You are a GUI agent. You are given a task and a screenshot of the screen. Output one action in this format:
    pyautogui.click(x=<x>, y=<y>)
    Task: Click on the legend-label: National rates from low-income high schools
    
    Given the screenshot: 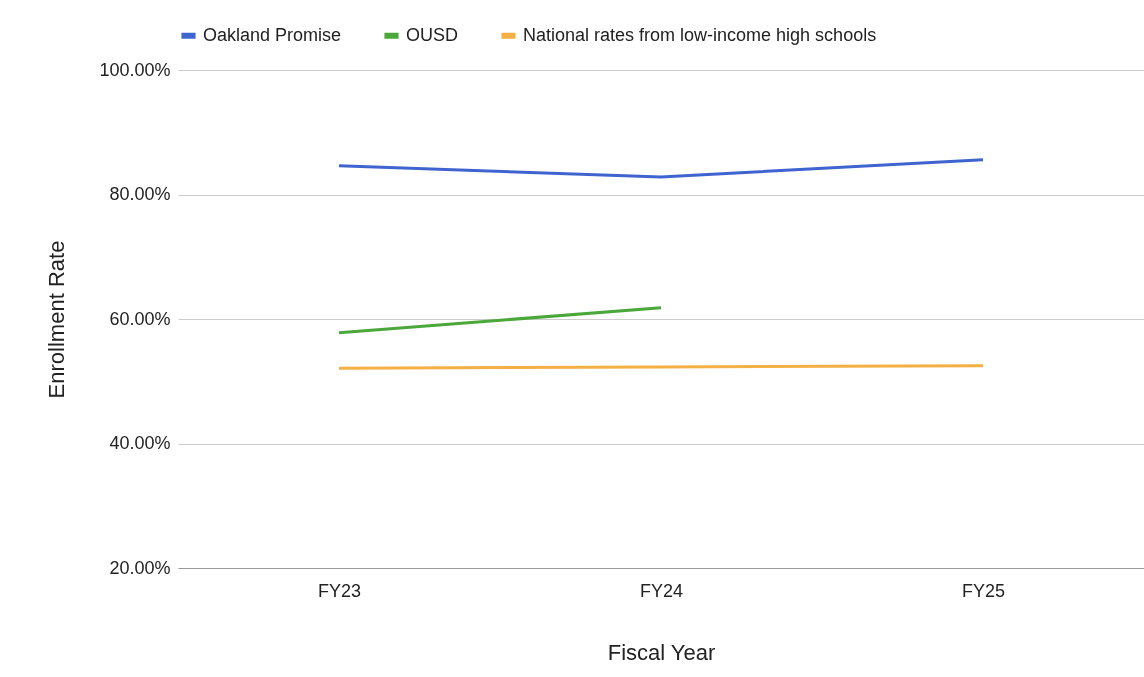 What is the action you would take?
    pyautogui.click(x=700, y=34)
    